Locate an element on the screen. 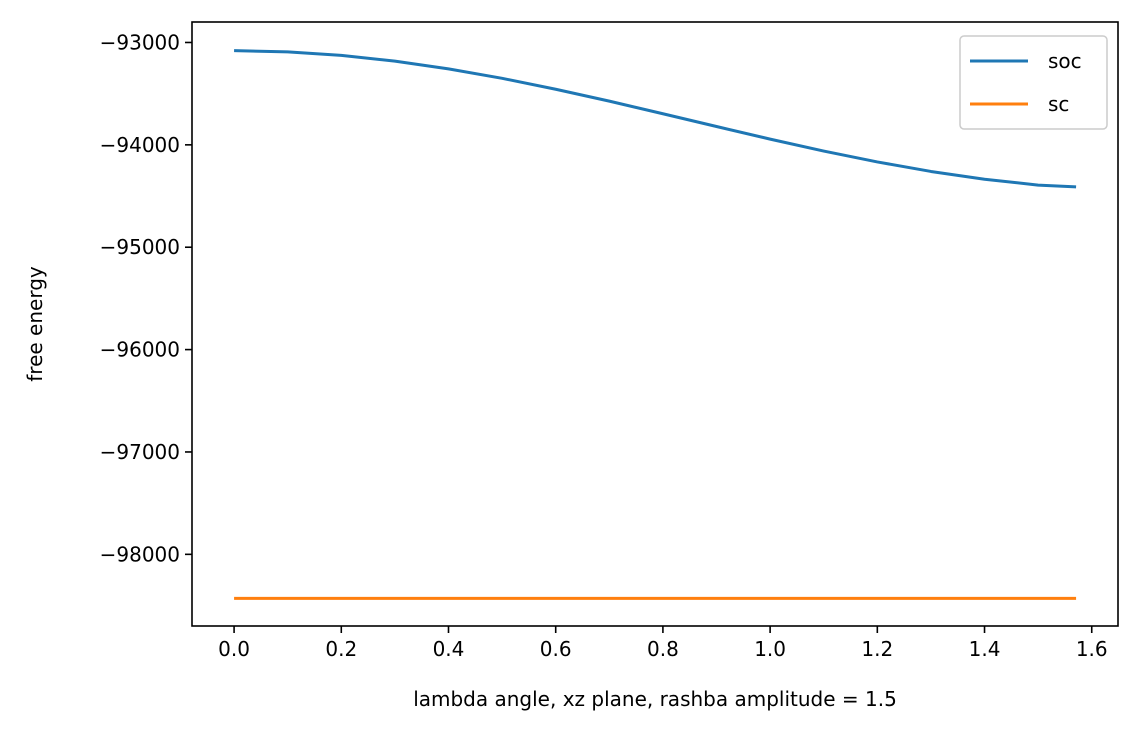 The width and height of the screenshot is (1144, 734). y-tick-label: −94000 is located at coordinates (140, 145).